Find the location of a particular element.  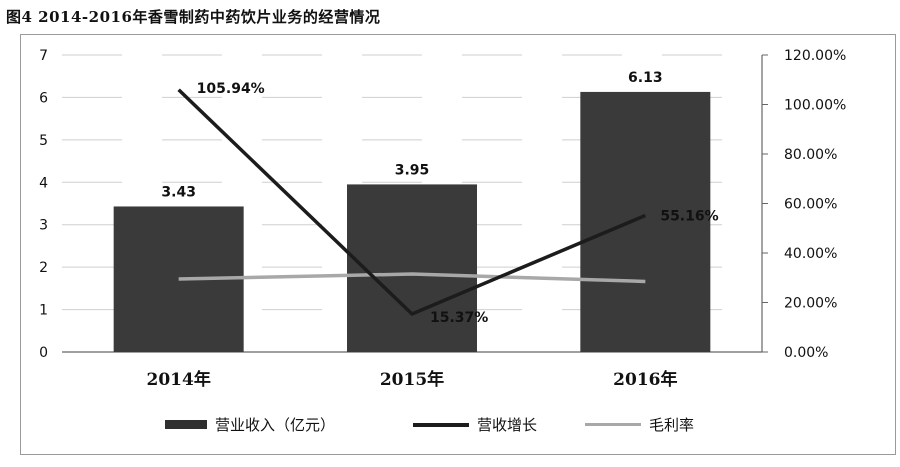

x-tick-label: 2015年 is located at coordinates (412, 379).